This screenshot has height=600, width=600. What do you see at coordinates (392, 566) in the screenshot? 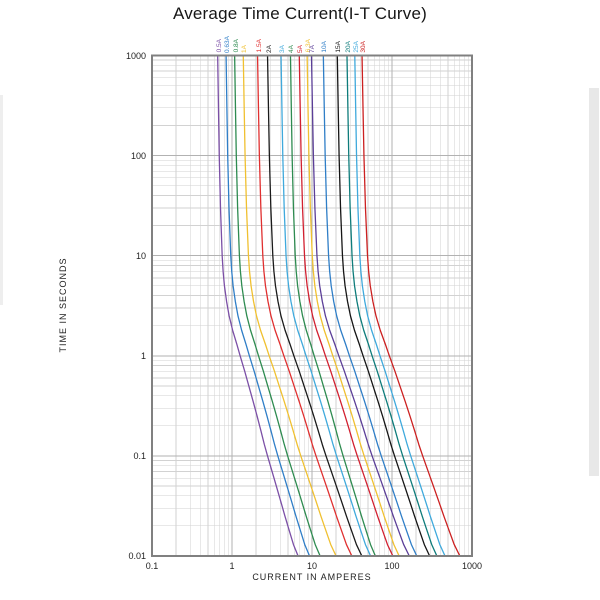
I see `x-tick-100: 100` at bounding box center [392, 566].